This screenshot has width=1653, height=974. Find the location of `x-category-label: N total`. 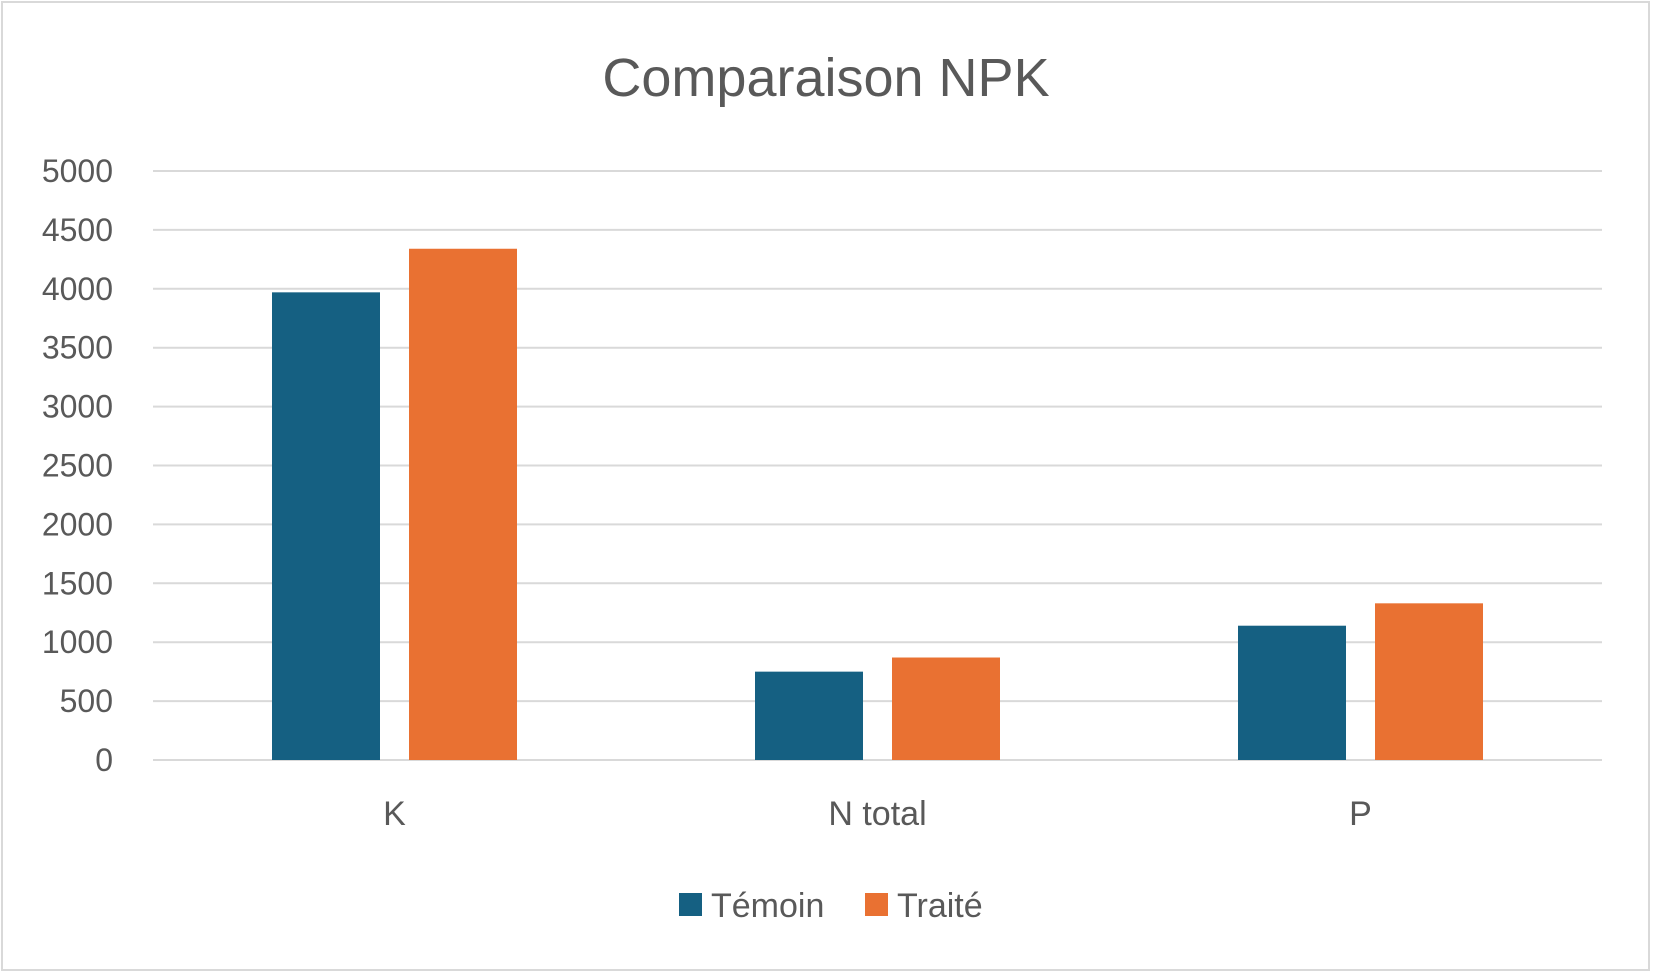

x-category-label: N total is located at coordinates (877, 814).